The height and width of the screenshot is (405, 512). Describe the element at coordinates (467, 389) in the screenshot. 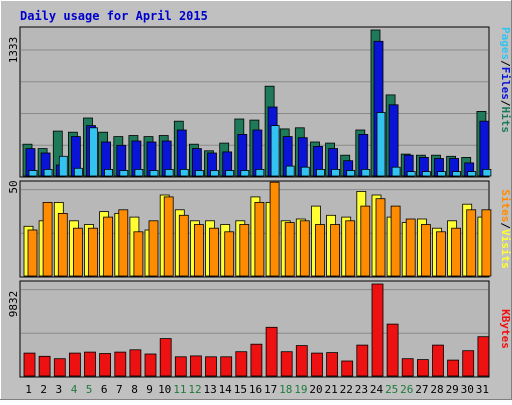

I see `day-label: 30` at that location.